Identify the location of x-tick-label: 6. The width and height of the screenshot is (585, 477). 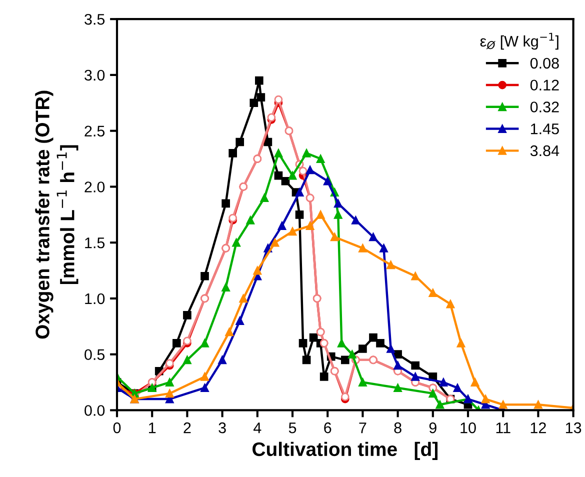
(328, 428).